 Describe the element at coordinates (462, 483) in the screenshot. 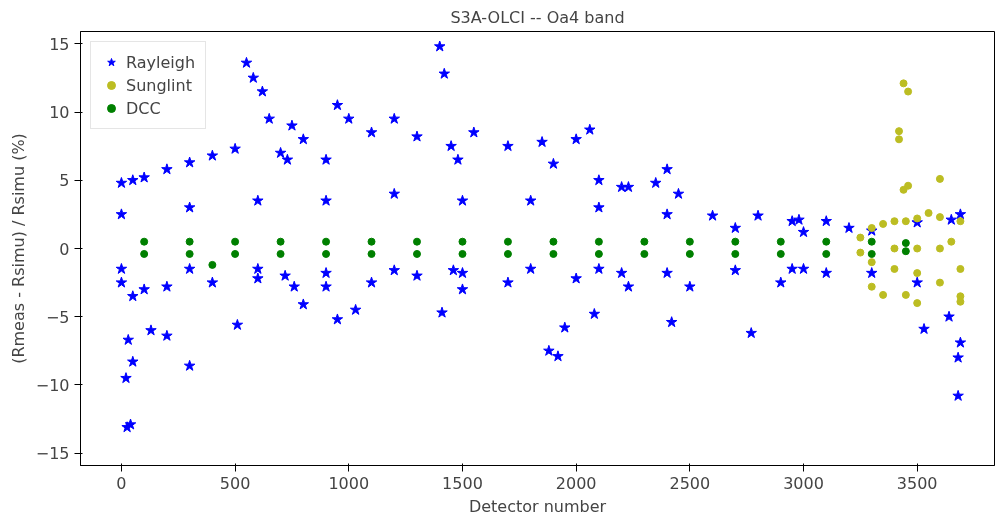

I see `x-tick-label: 1500` at that location.